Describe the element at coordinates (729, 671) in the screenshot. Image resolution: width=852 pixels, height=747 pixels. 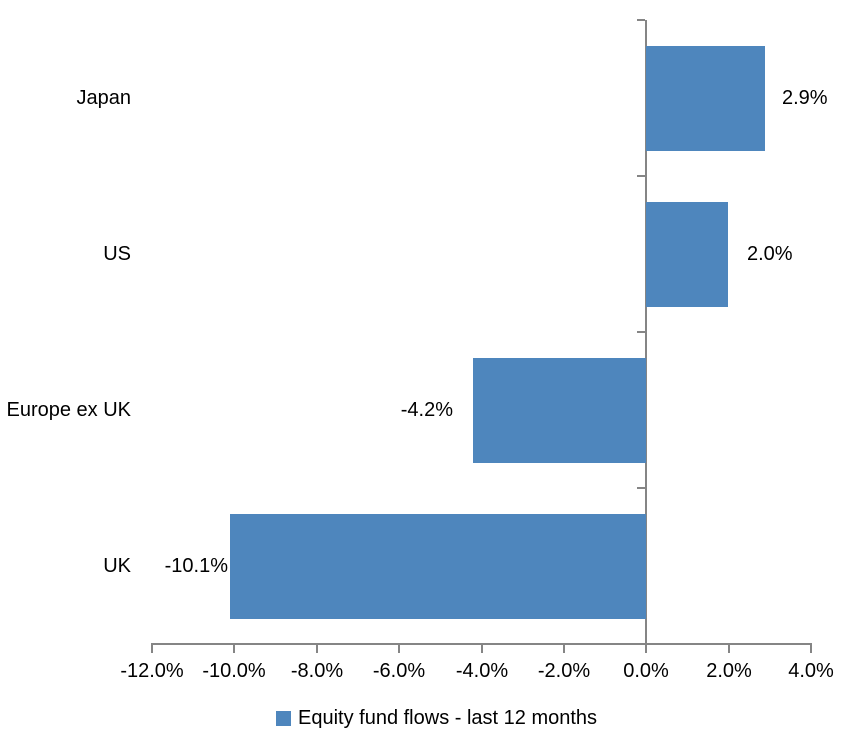
I see `x-tick-label: 2.0%` at that location.